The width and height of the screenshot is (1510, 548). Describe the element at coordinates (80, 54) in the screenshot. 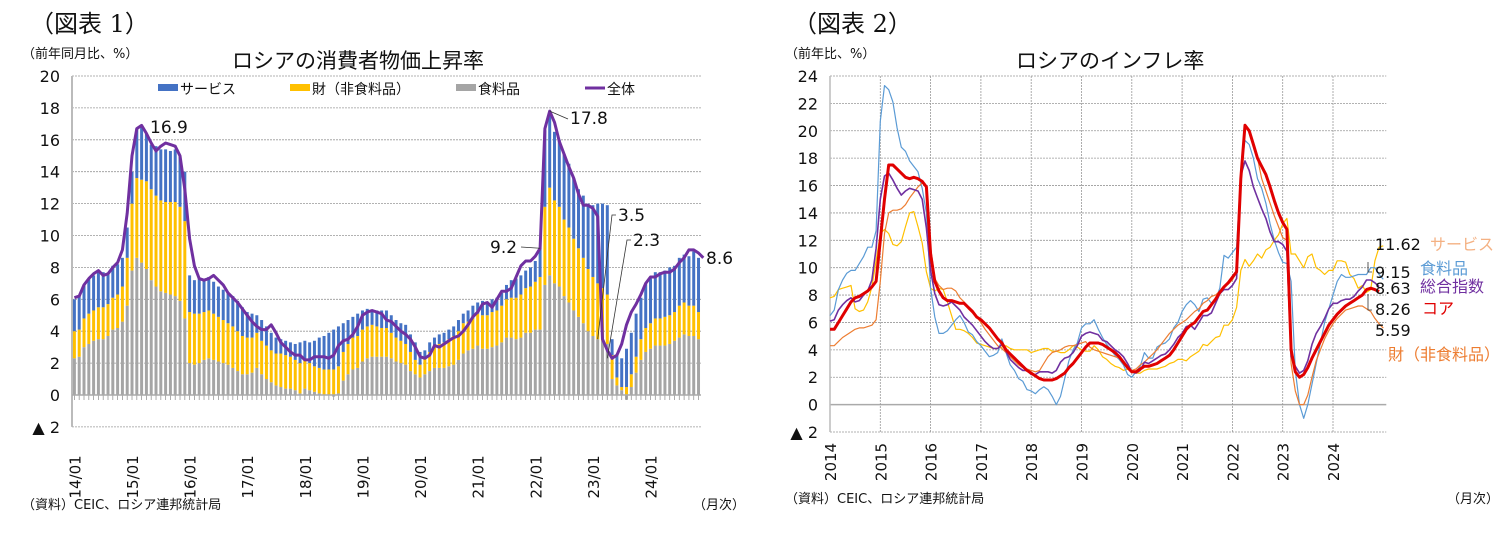

I see `chart1-y-unit: （前年同月比、%）` at that location.